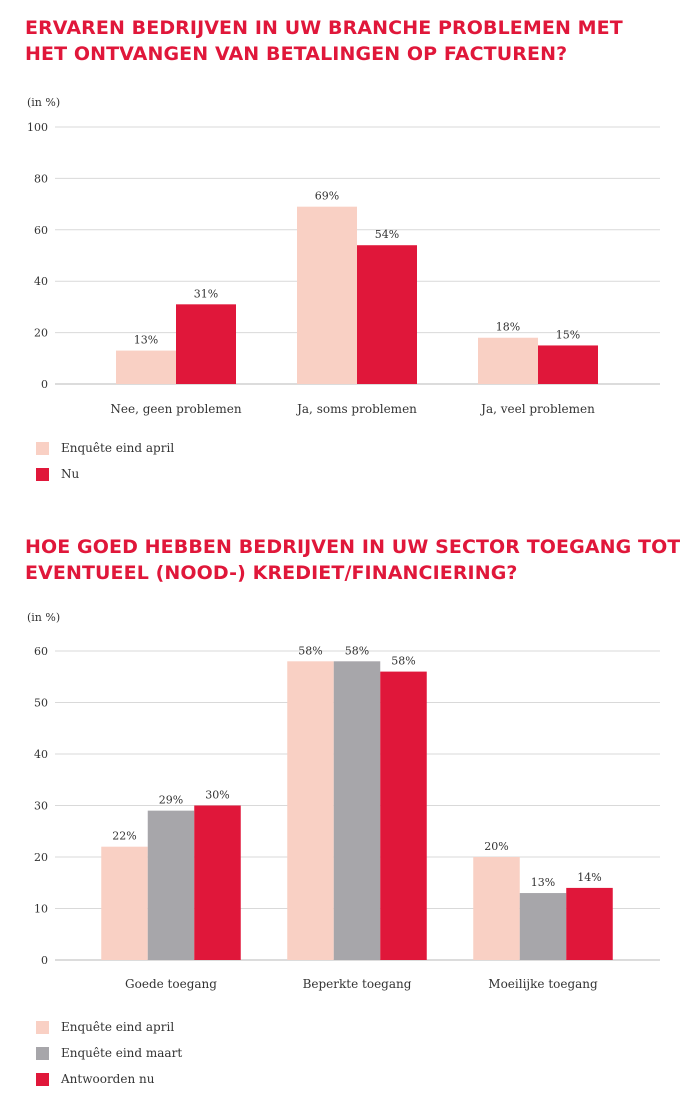 This screenshot has width=680, height=1114. Describe the element at coordinates (146, 367) in the screenshot. I see `bar-nee-geen-problemen-enquete-eind-april` at that location.